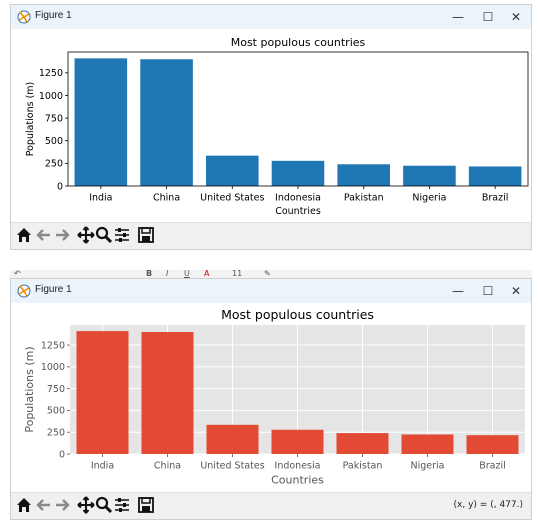 This screenshot has width=538, height=522. Describe the element at coordinates (207, 274) in the screenshot. I see `font-color-button: A` at that location.